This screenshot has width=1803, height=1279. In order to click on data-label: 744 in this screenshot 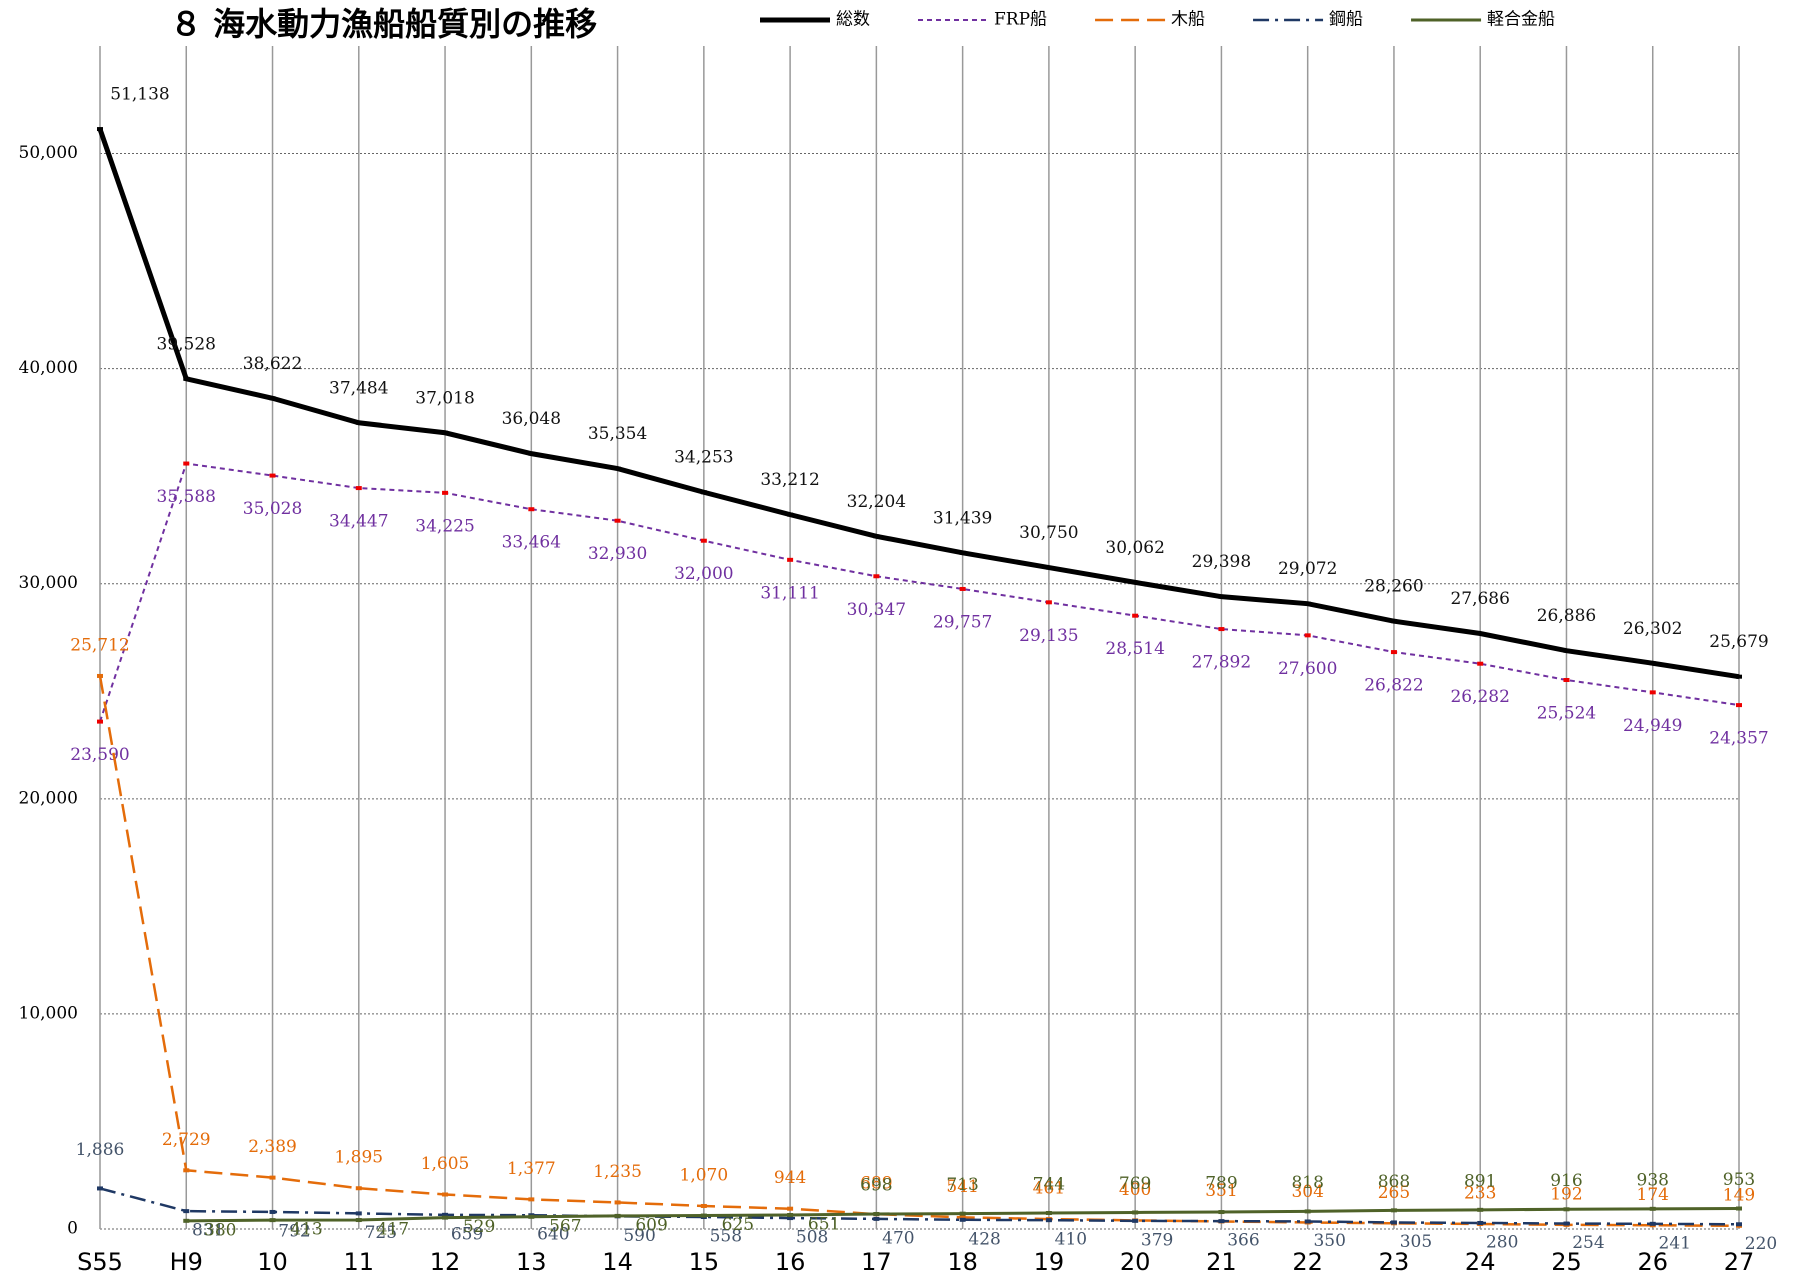, I will do `click(1049, 1184)`.